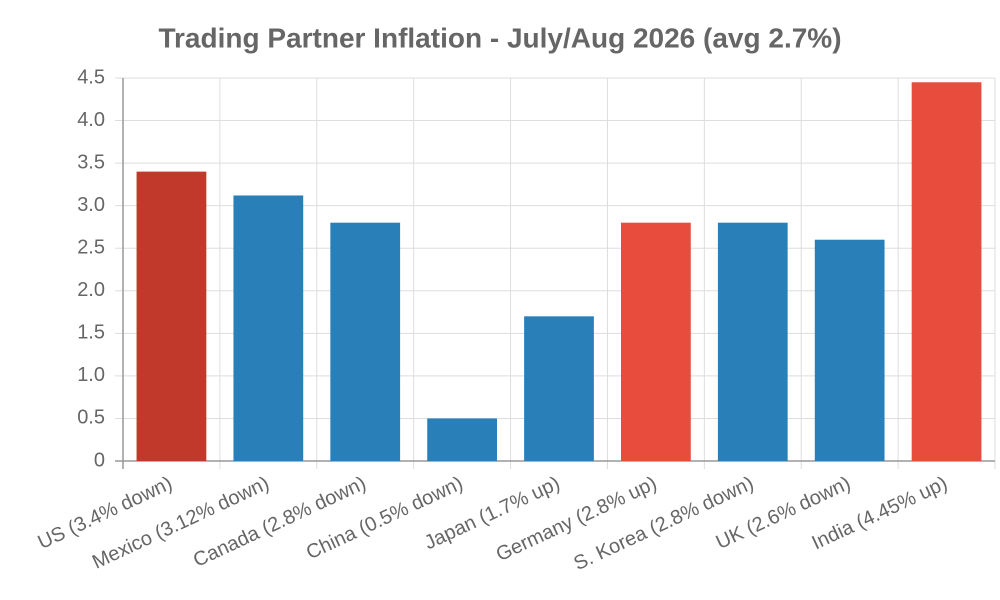 This screenshot has height=600, width=1000. Describe the element at coordinates (91, 333) in the screenshot. I see `y-tick-label: 1.5` at that location.